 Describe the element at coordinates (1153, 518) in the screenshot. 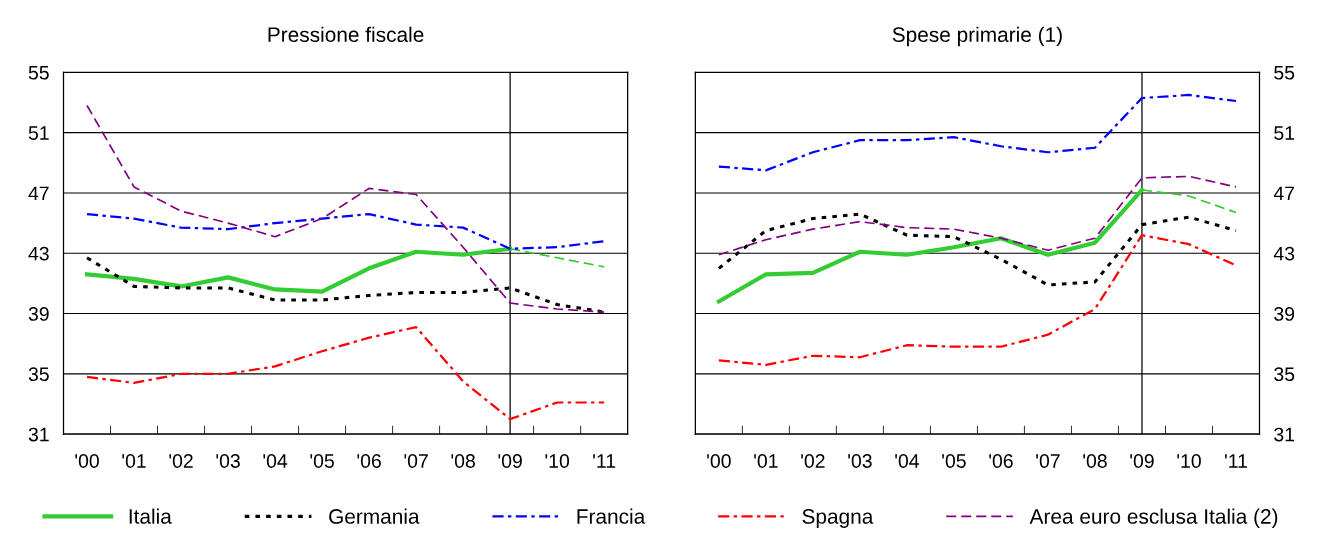

I see `legend-label: Area euro esclusa Italia (2)` at that location.